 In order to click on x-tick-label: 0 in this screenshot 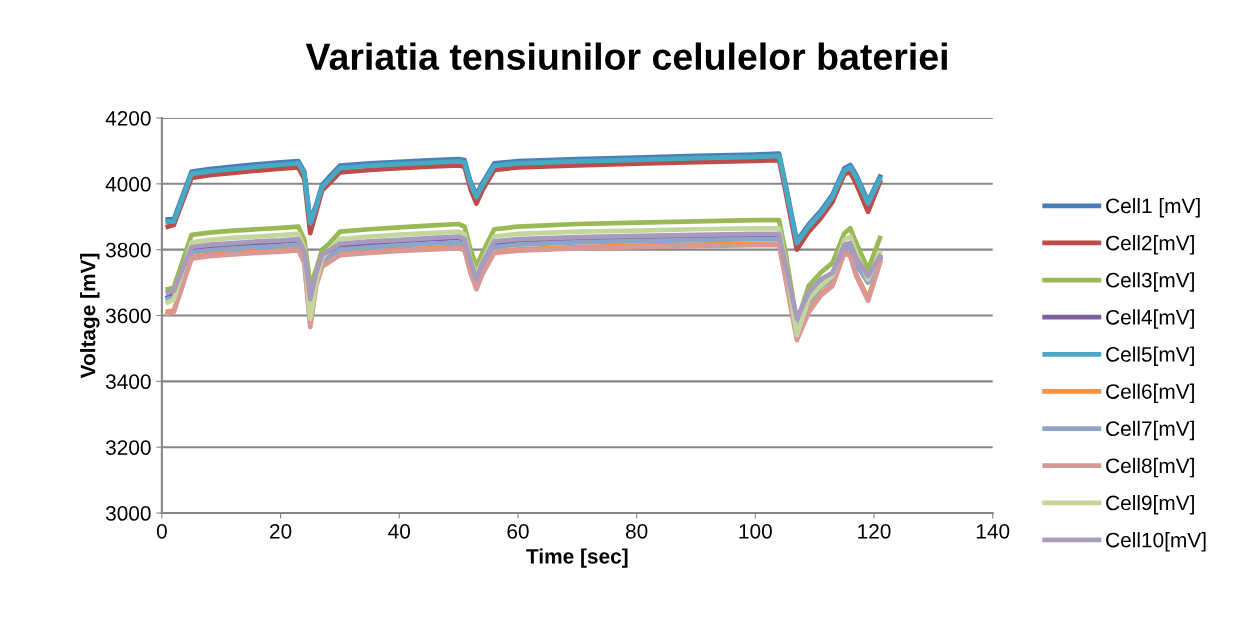, I will do `click(161, 531)`.